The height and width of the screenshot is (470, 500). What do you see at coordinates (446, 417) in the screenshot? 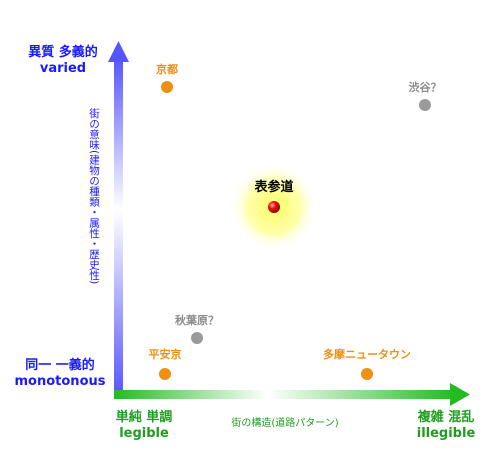
I see `x-right-label-ja: 複雑 混乱` at bounding box center [446, 417].